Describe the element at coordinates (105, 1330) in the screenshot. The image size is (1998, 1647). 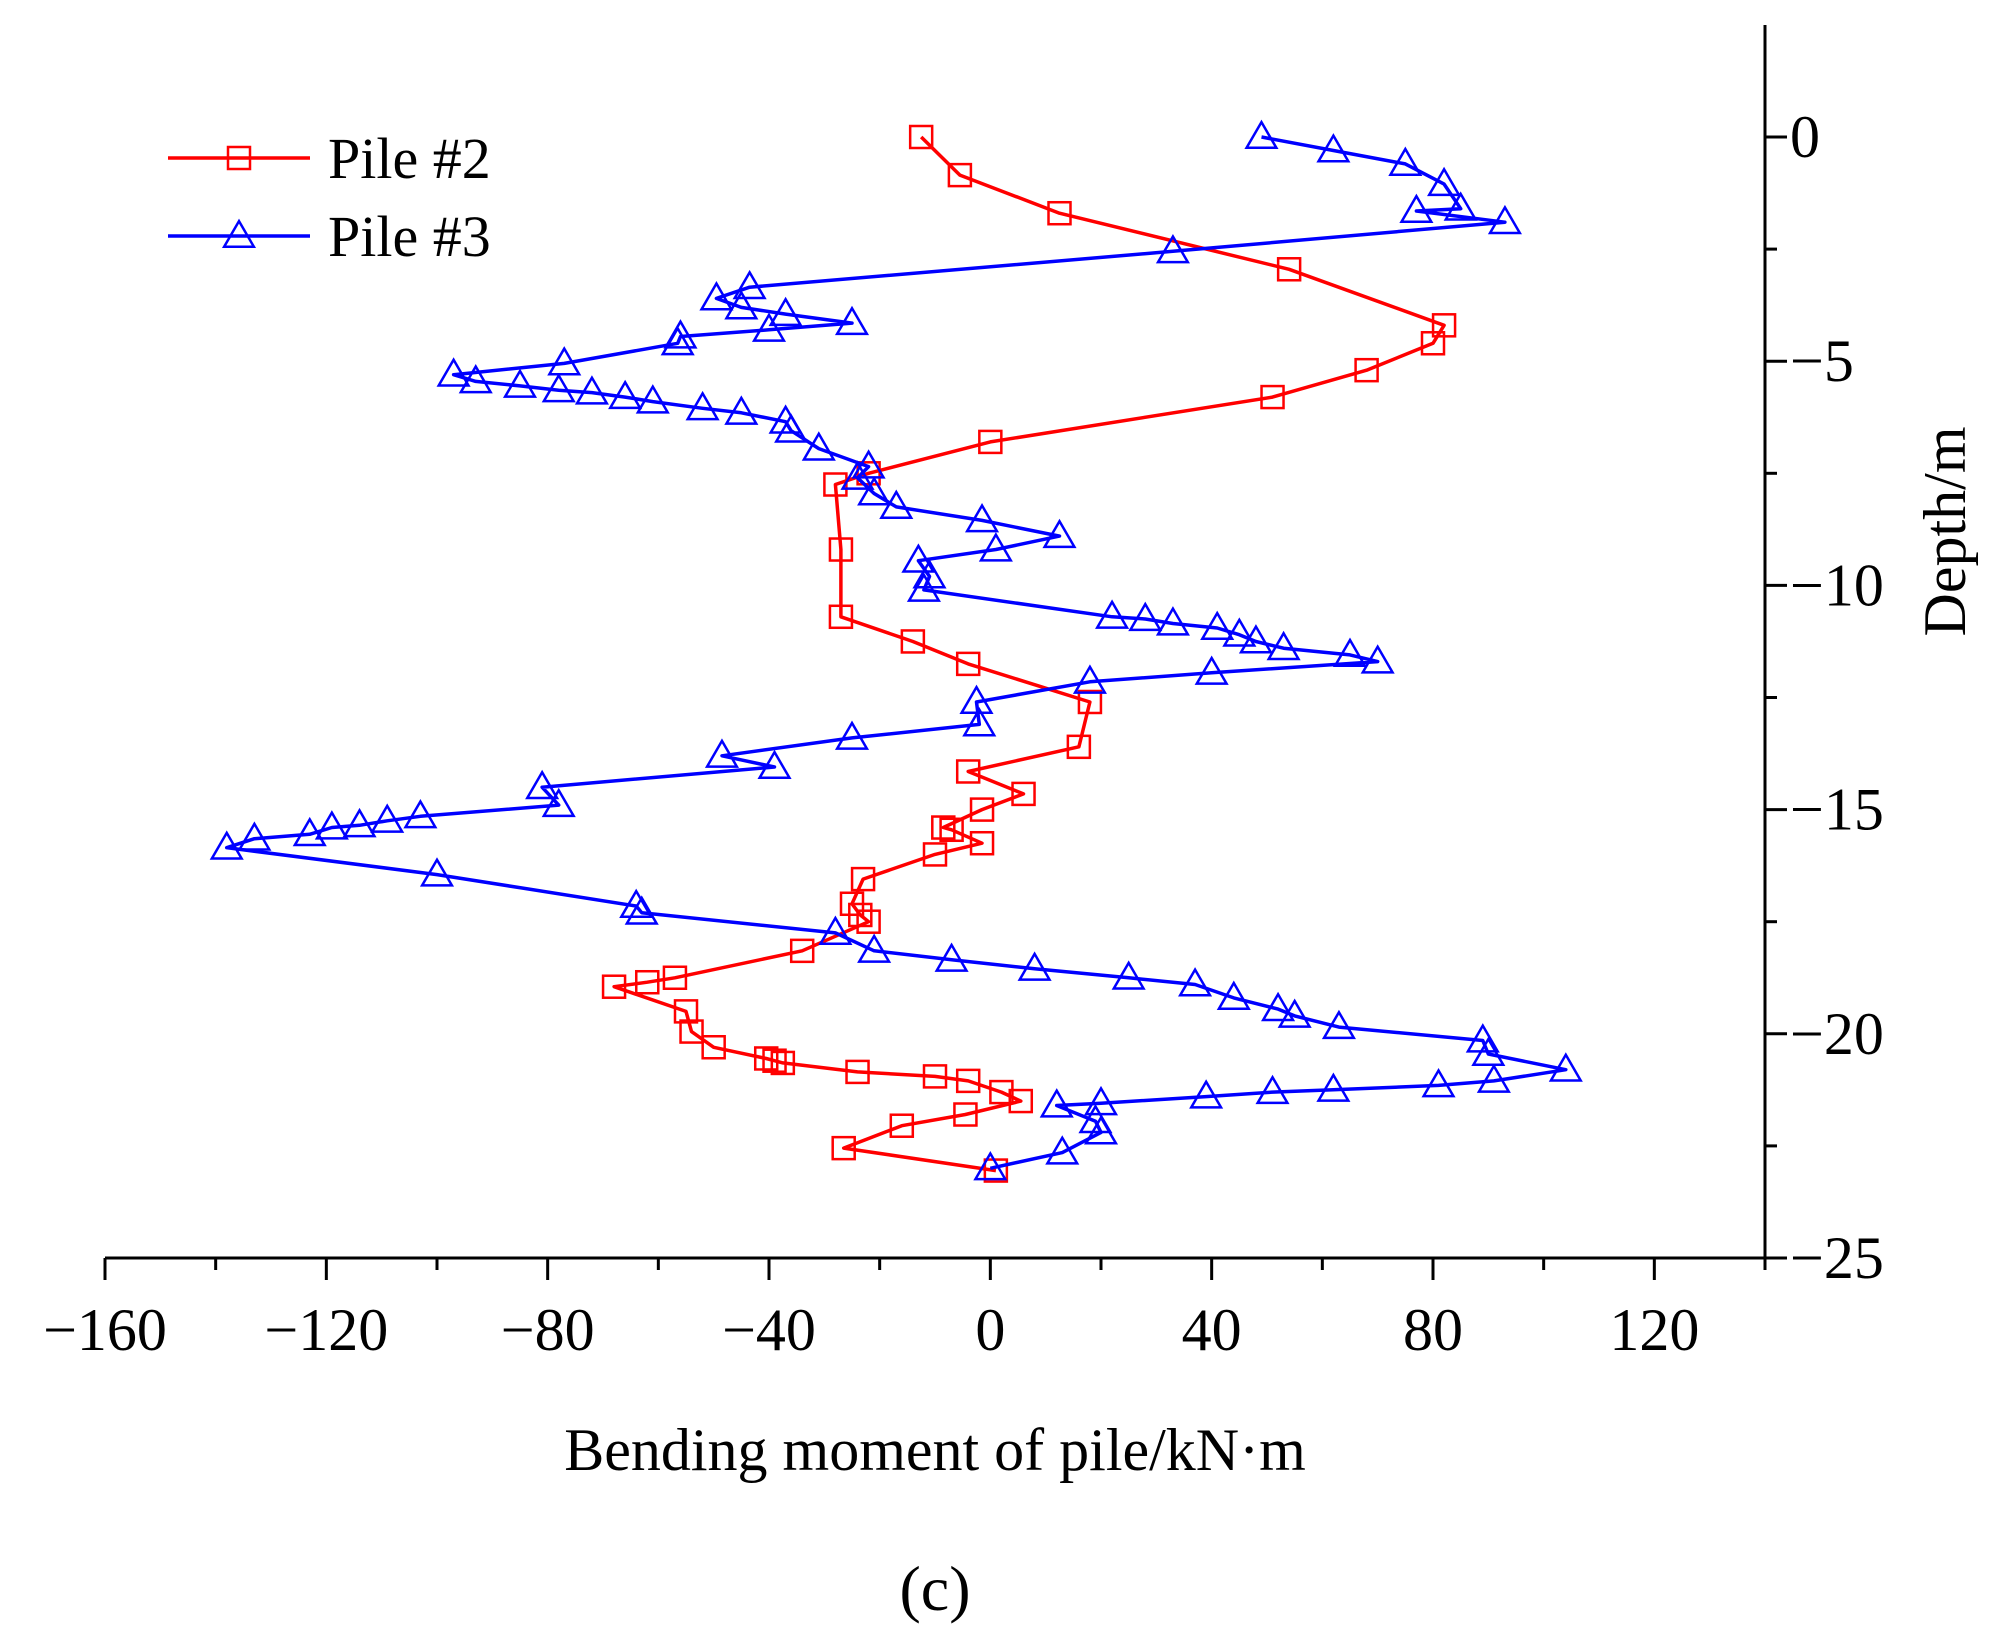
I see `x-tick-label: −160` at that location.